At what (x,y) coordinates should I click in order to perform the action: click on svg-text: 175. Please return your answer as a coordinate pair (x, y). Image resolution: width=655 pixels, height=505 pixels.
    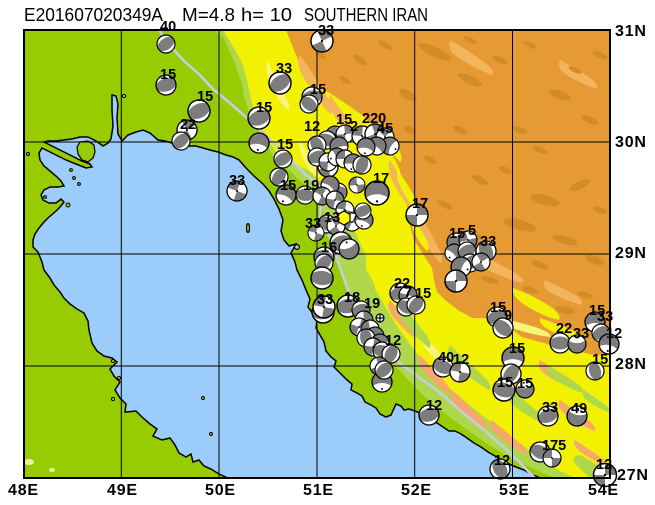
    Looking at the image, I should click on (554, 446).